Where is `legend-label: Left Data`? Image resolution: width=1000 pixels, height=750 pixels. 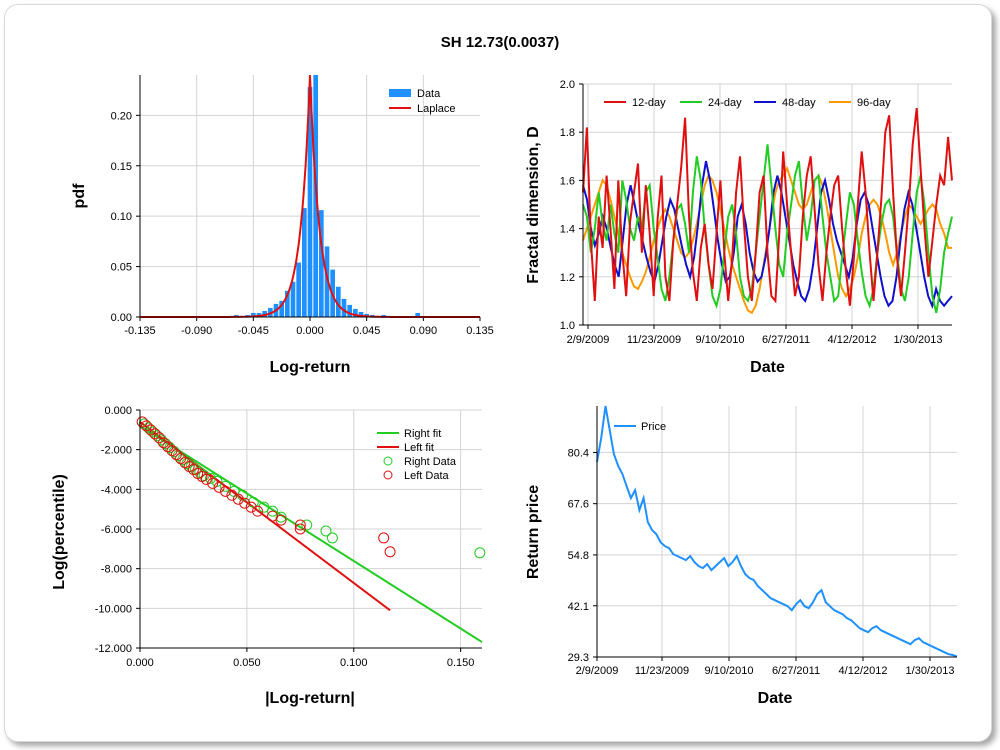 legend-label: Left Data is located at coordinates (427, 476).